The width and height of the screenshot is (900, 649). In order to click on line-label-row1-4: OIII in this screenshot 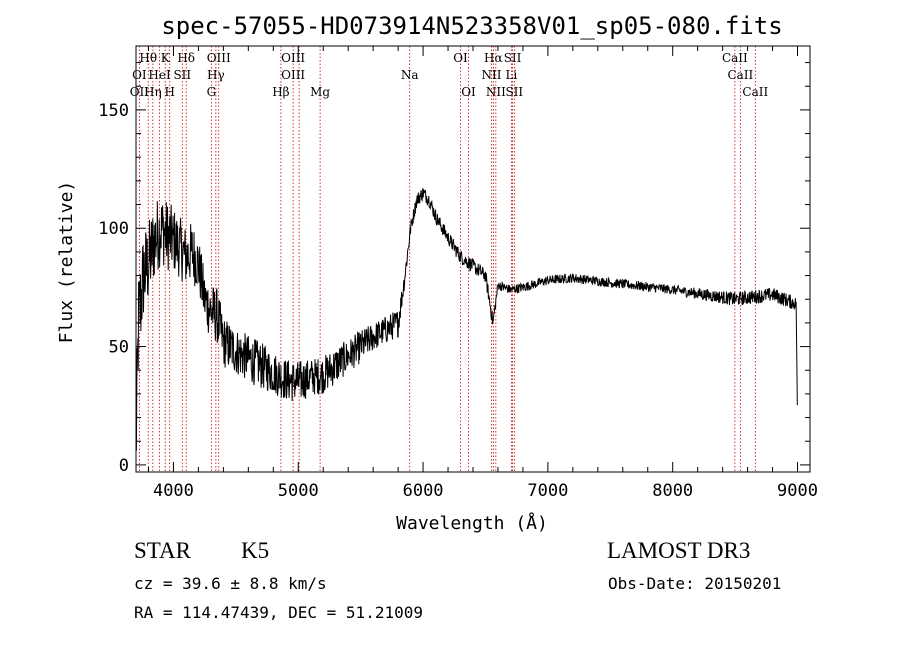, I will do `click(293, 58)`.